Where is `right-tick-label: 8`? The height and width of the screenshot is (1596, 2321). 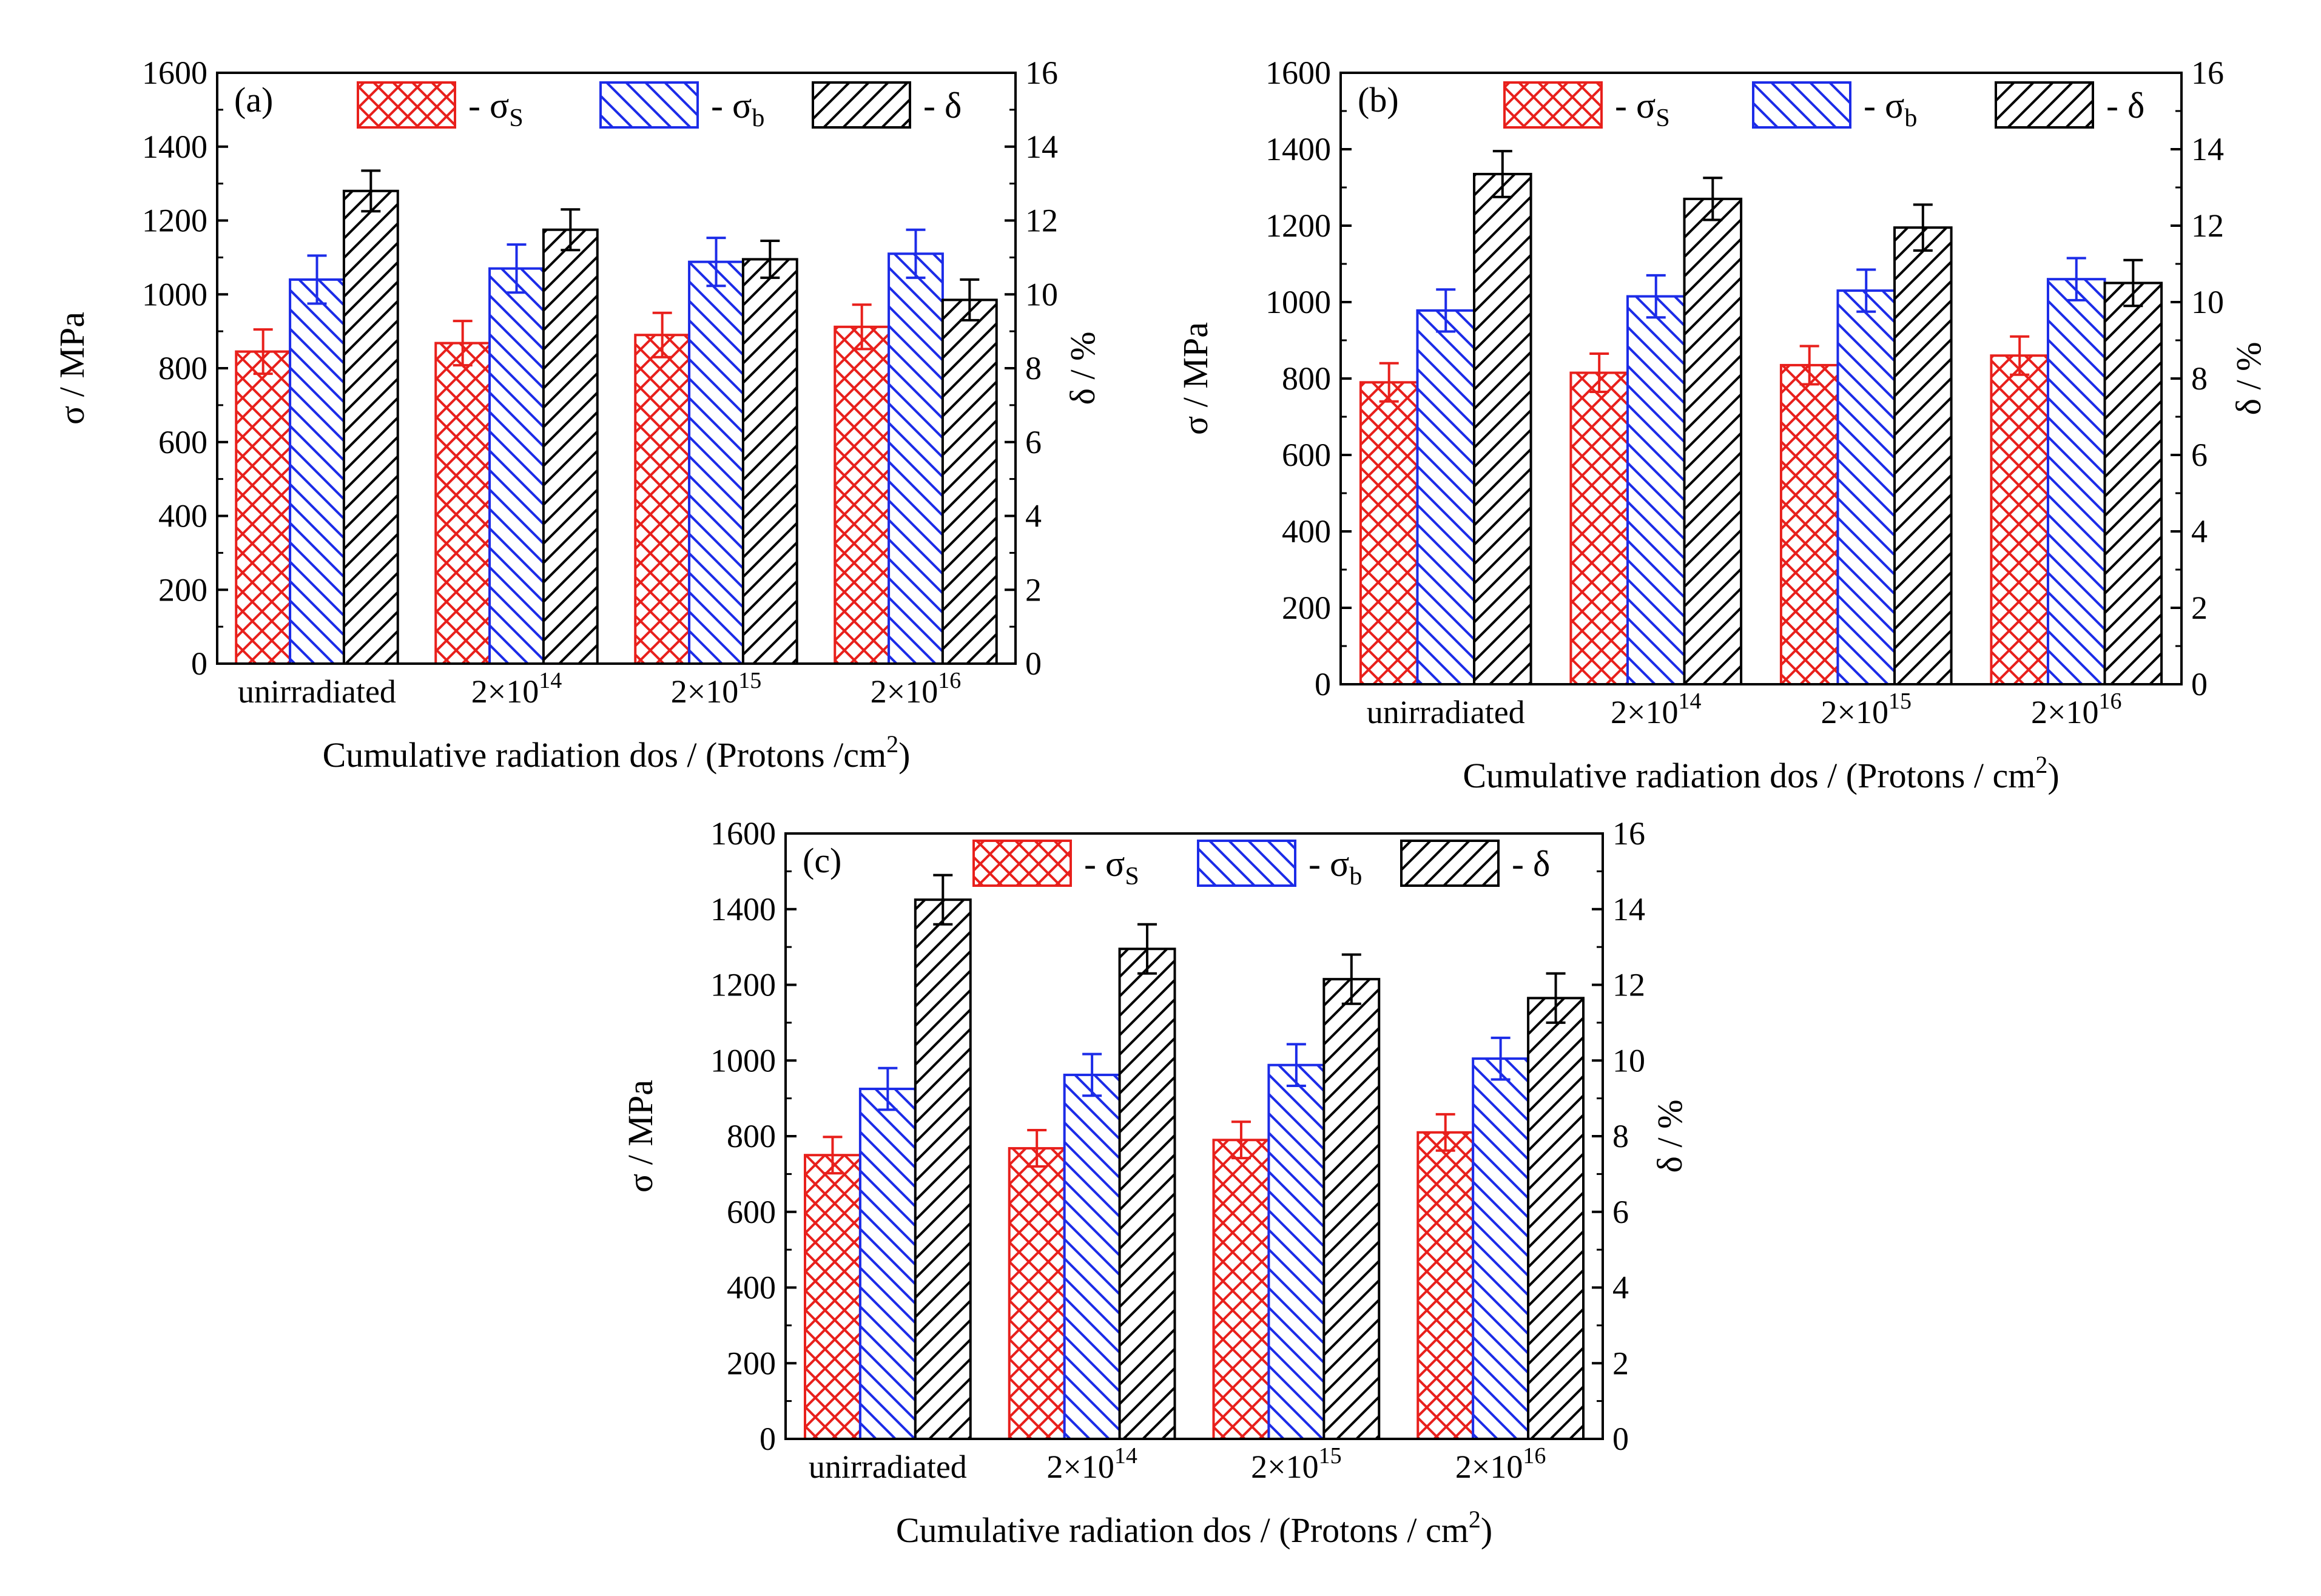 right-tick-label: 8 is located at coordinates (2199, 378).